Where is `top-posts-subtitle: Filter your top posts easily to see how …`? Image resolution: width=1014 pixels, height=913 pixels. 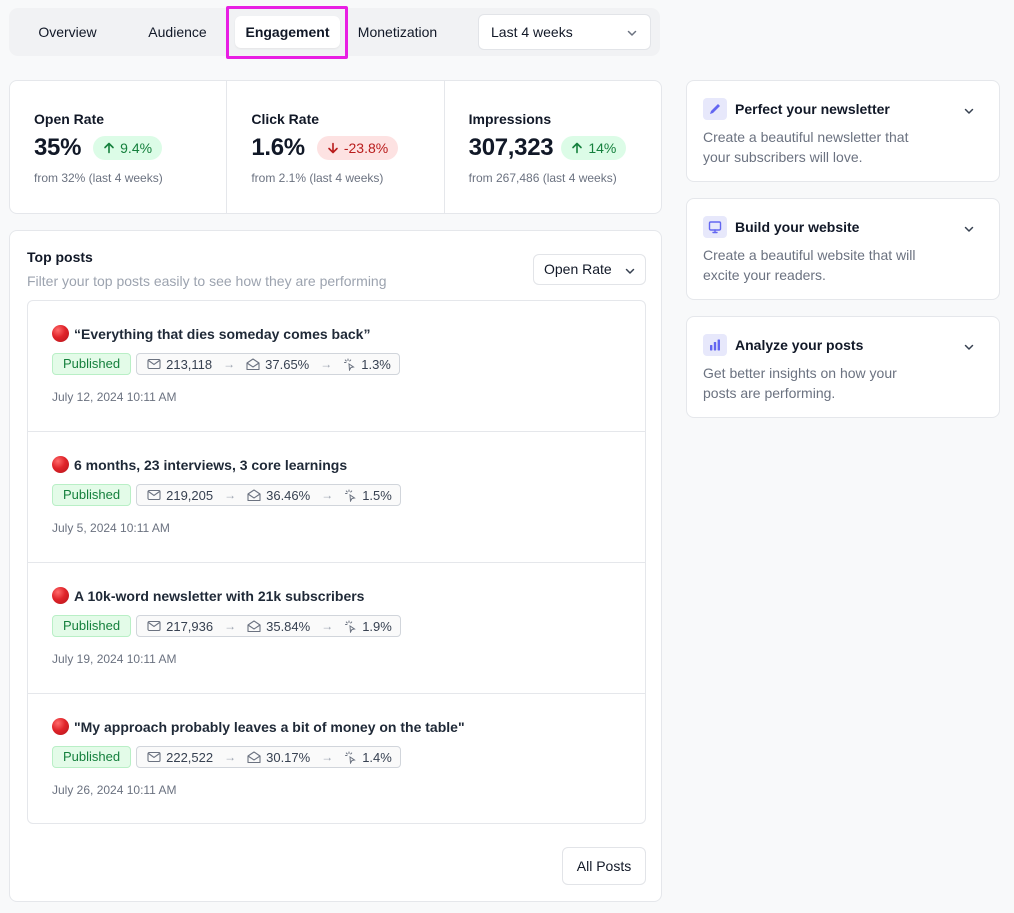
top-posts-subtitle: Filter your top posts easily to see how … is located at coordinates (207, 281).